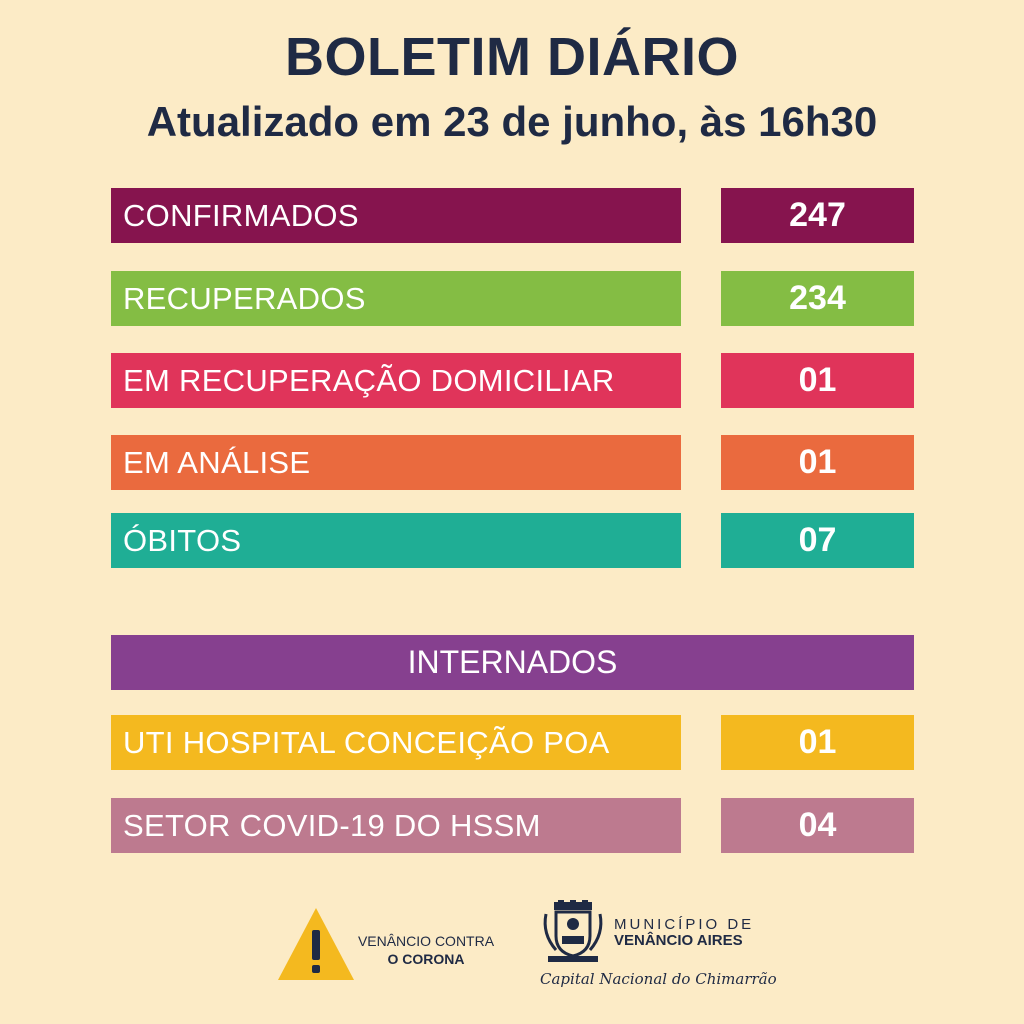 The height and width of the screenshot is (1024, 1024). What do you see at coordinates (817, 380) in the screenshot?
I see `row-em-recuperacao-value: 01` at bounding box center [817, 380].